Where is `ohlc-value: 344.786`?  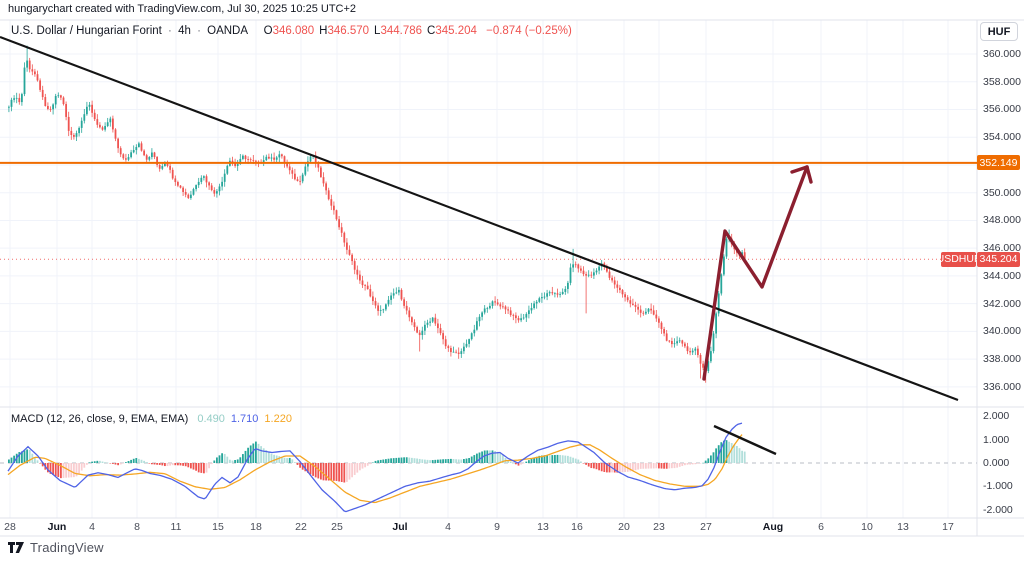
ohlc-value: 344.786 is located at coordinates (401, 31).